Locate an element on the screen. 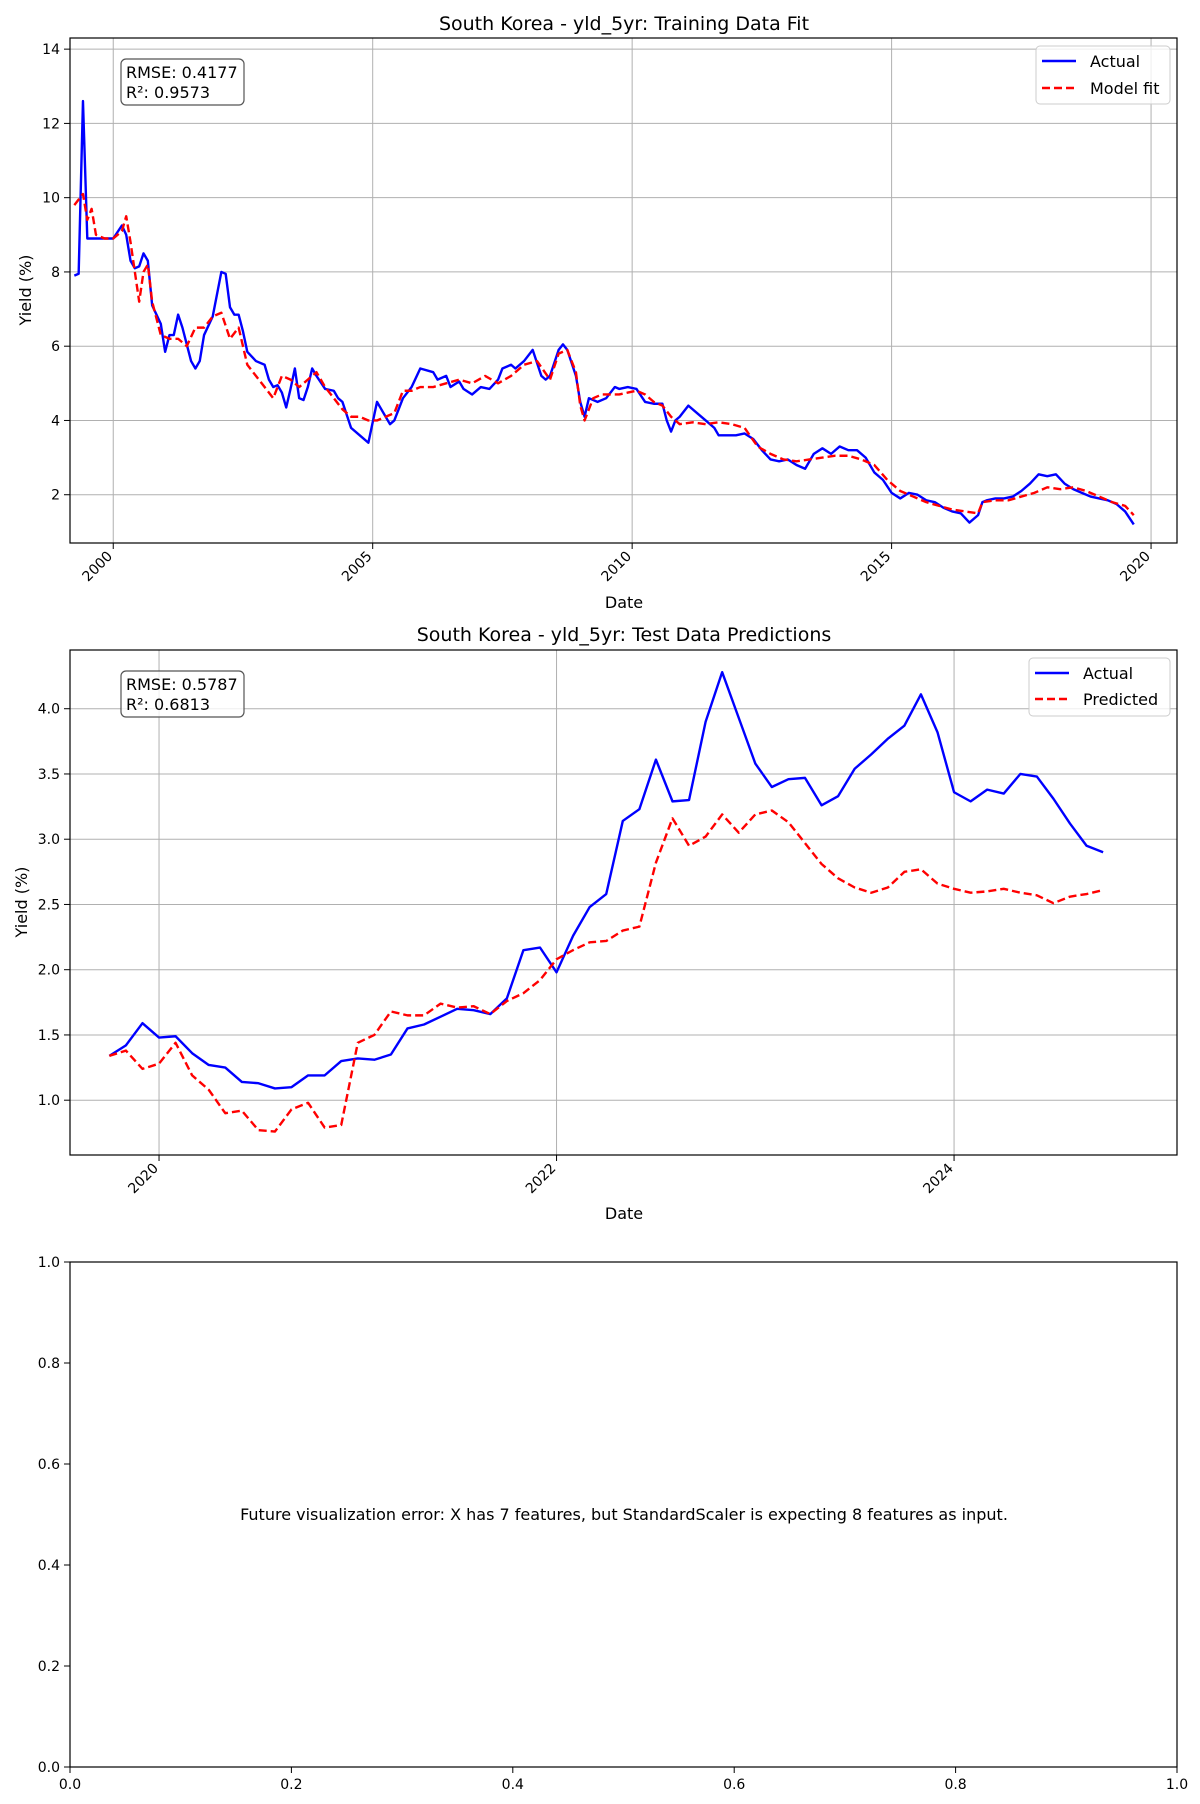 The height and width of the screenshot is (1804, 1200). x-tick-label: 2010 is located at coordinates (616, 567).